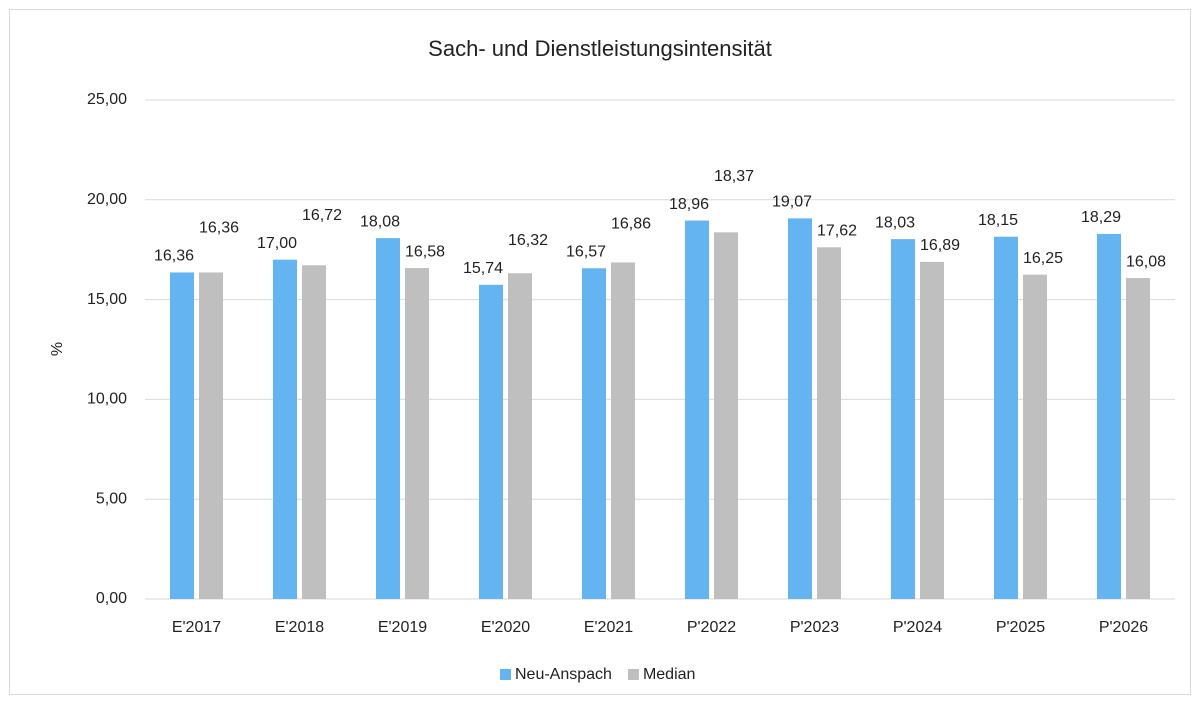 The height and width of the screenshot is (704, 1200). Describe the element at coordinates (669, 674) in the screenshot. I see `legend-label: Median` at that location.